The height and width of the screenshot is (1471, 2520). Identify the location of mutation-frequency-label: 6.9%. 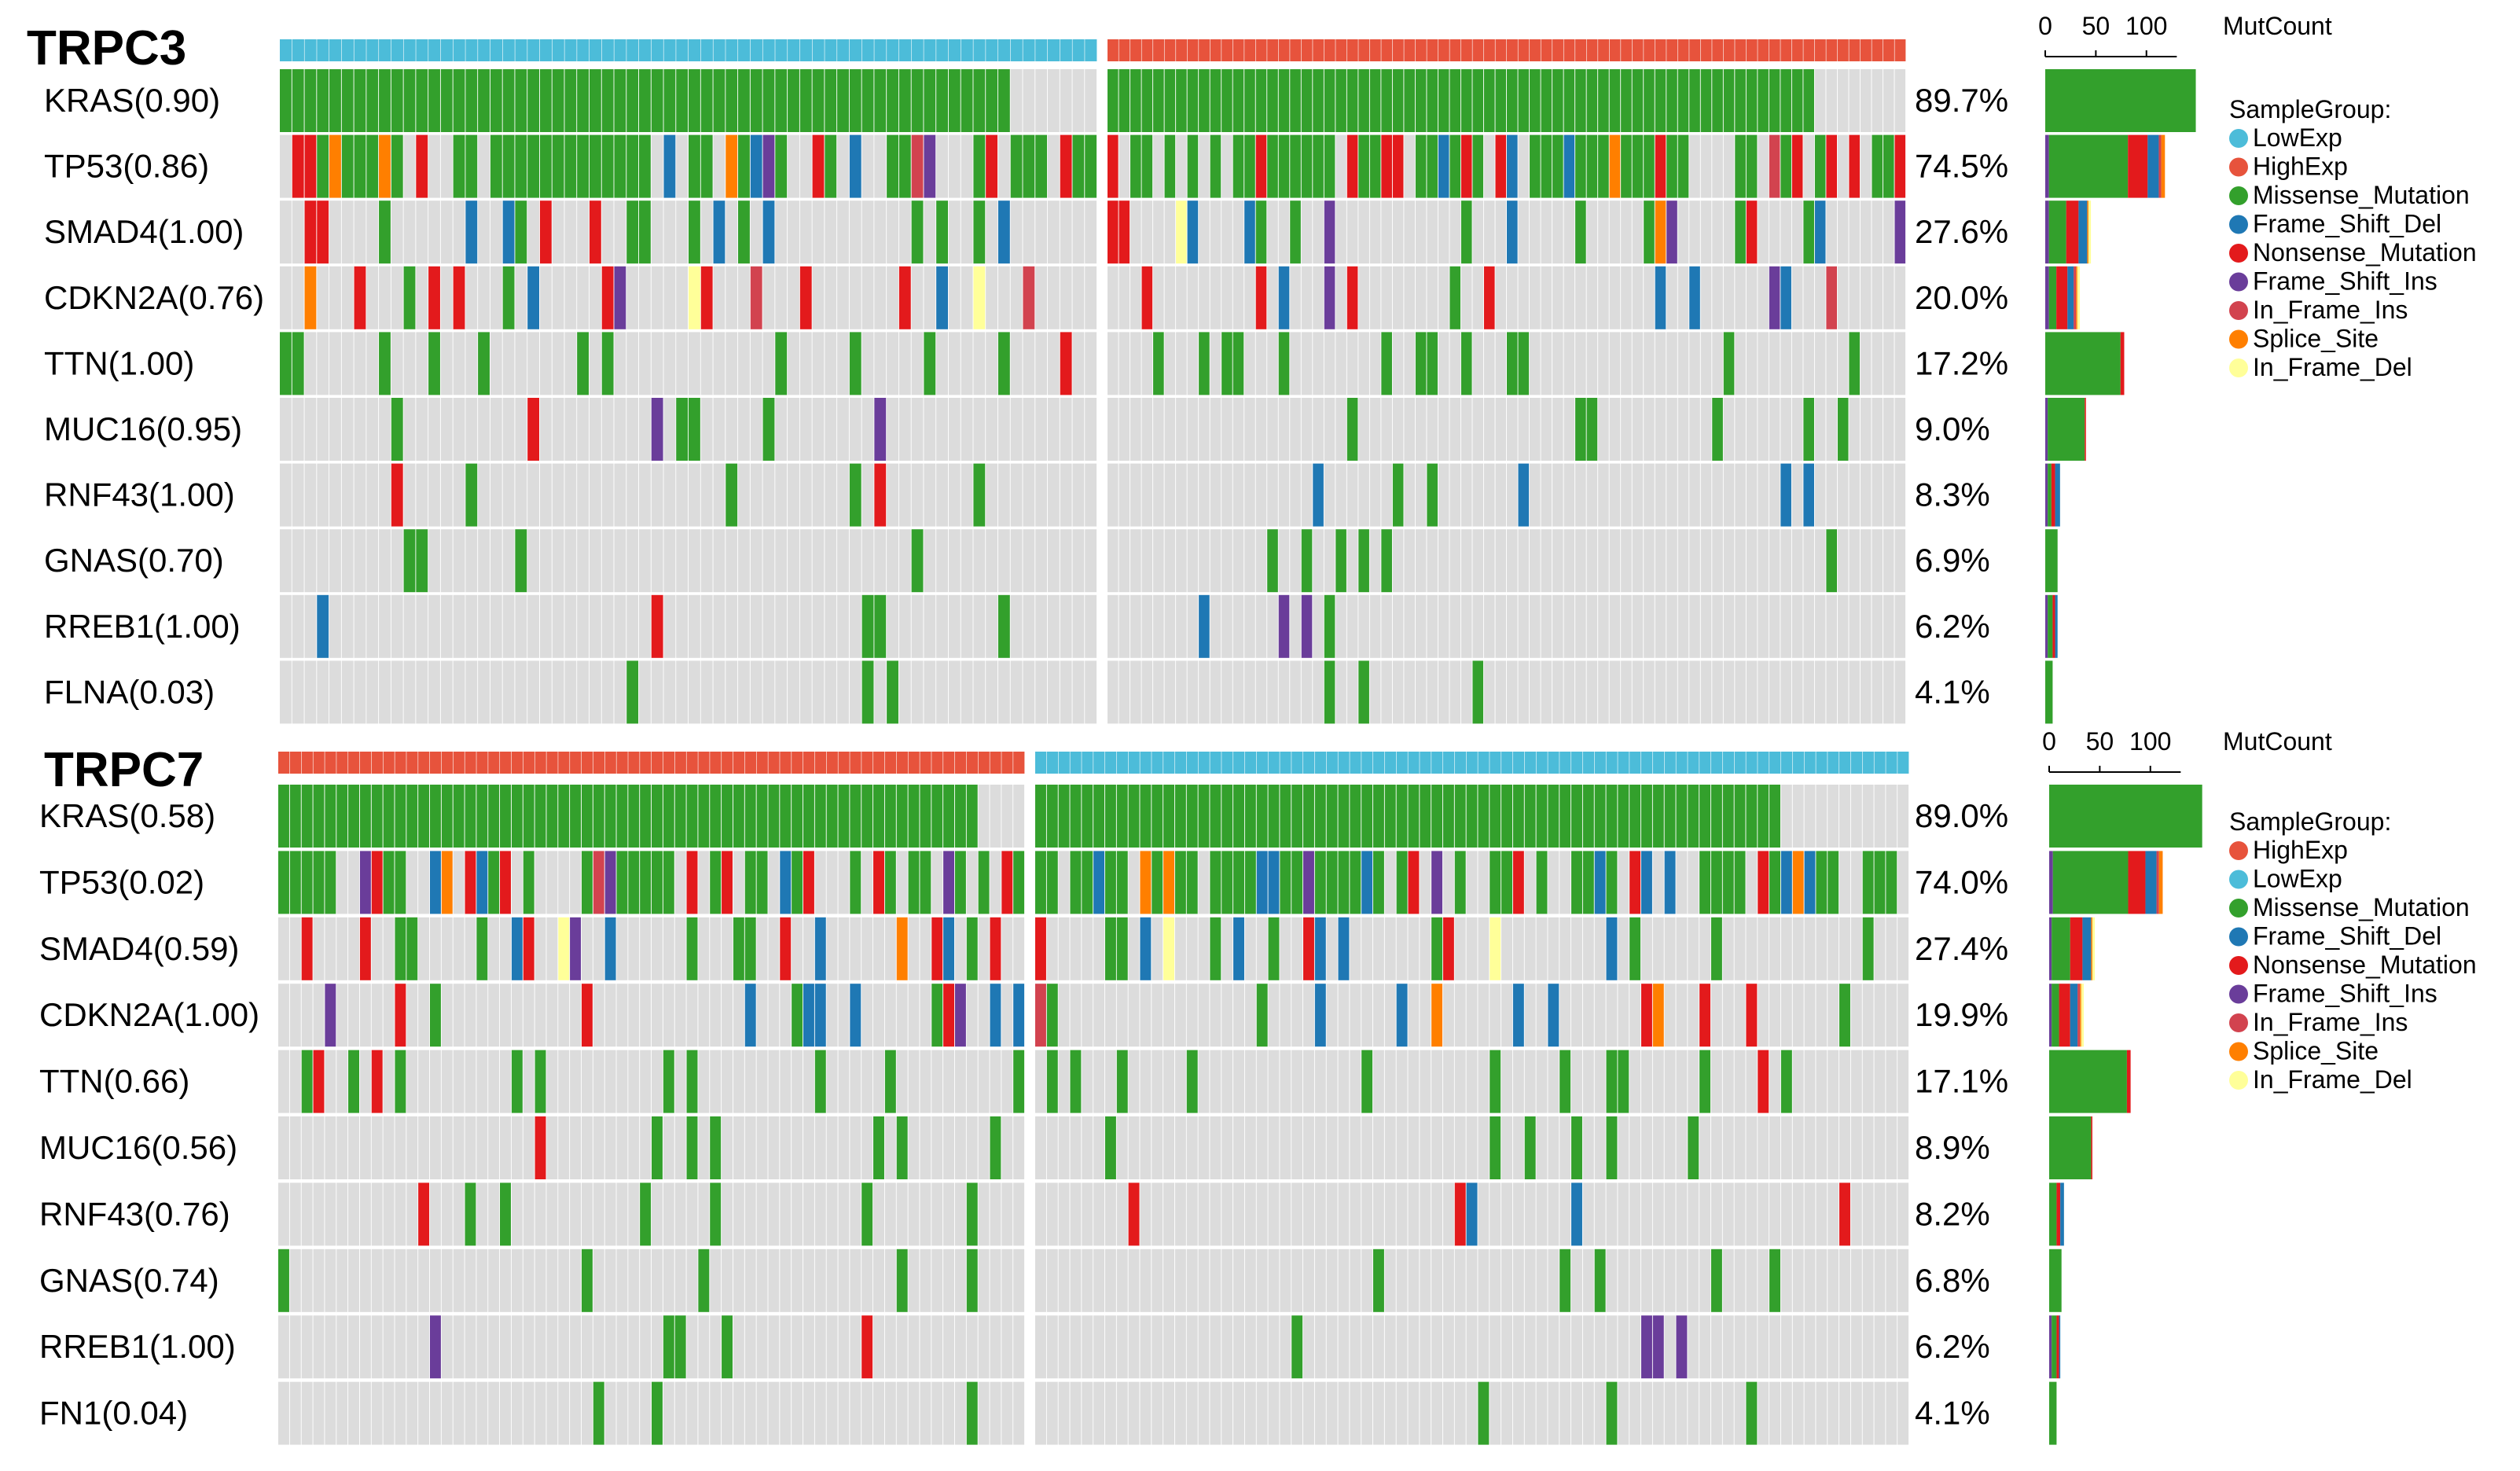
(1952, 560).